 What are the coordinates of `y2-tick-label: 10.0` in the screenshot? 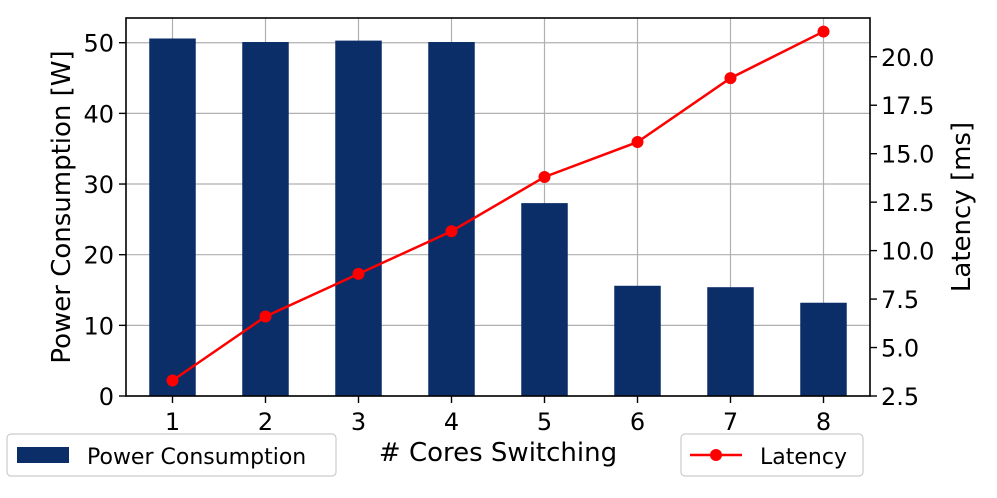 It's located at (907, 252).